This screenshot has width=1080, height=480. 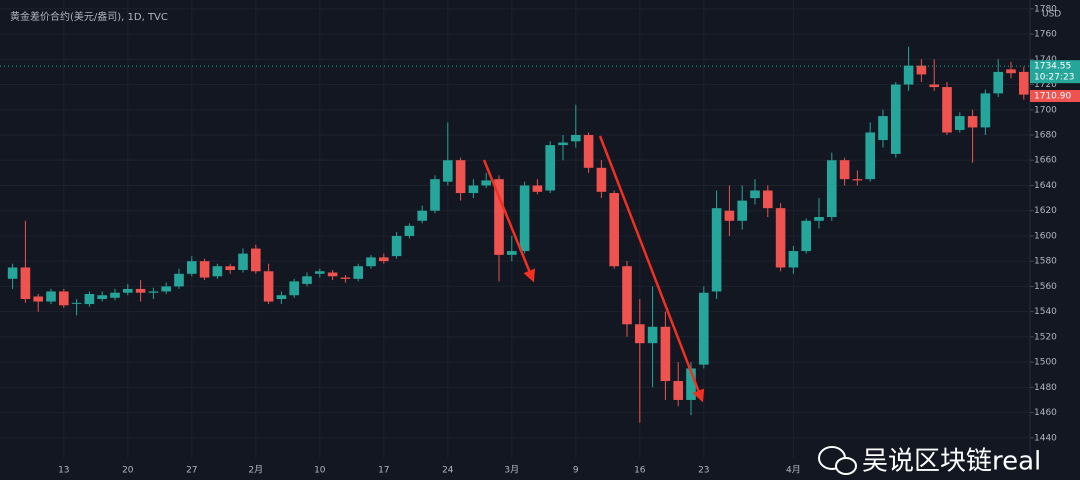 What do you see at coordinates (89, 16) in the screenshot?
I see `chart-title: 黄金差价合约(美元/盎司), 1D, TVC` at bounding box center [89, 16].